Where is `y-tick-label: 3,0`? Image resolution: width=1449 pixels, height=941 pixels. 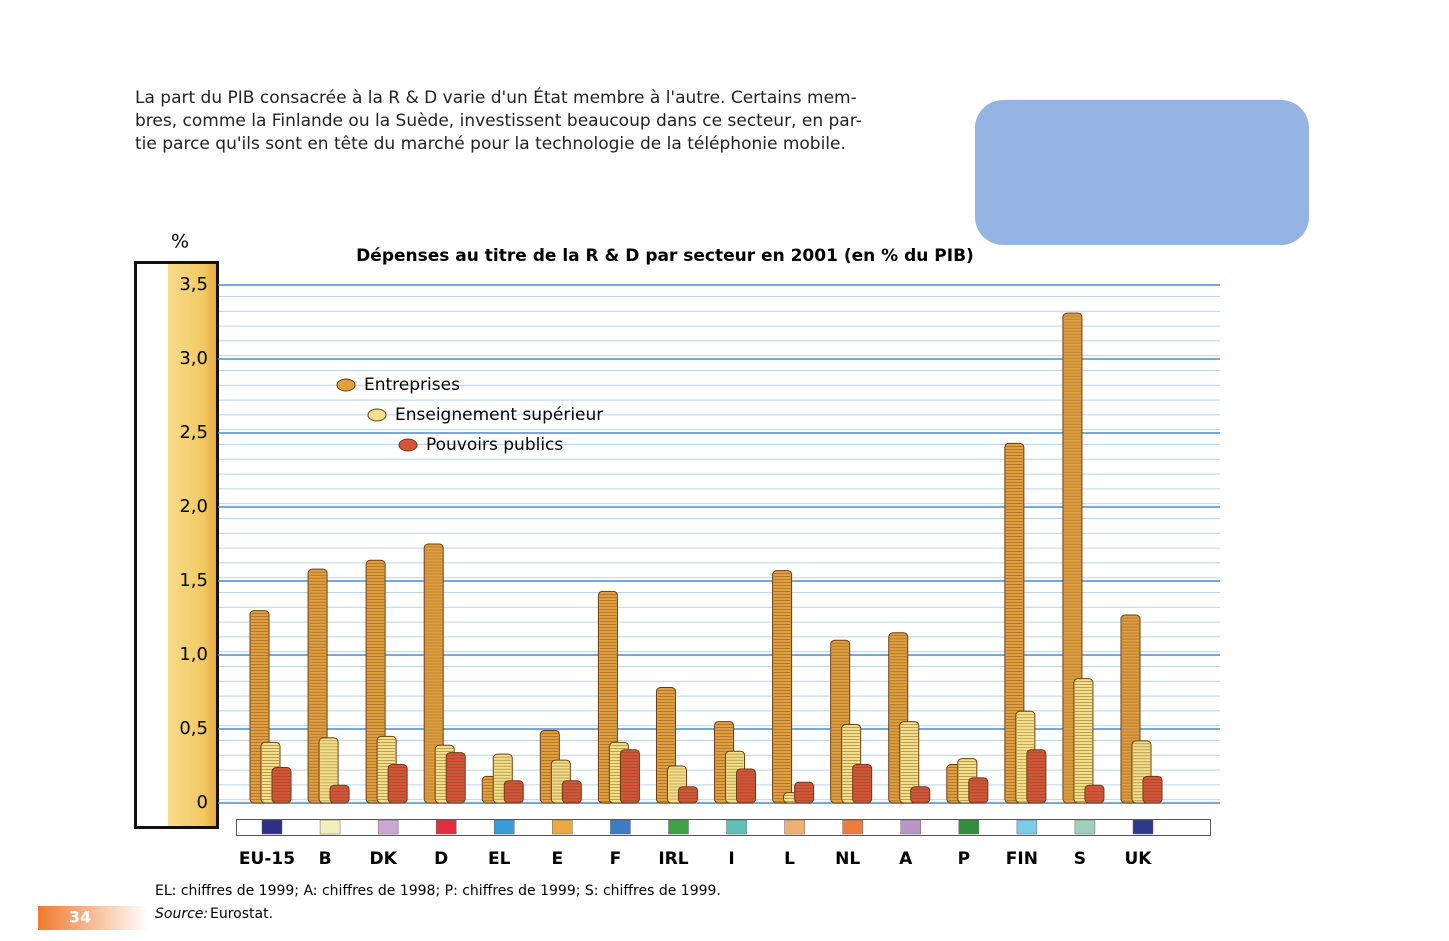
y-tick-label: 3,0 is located at coordinates (193, 358).